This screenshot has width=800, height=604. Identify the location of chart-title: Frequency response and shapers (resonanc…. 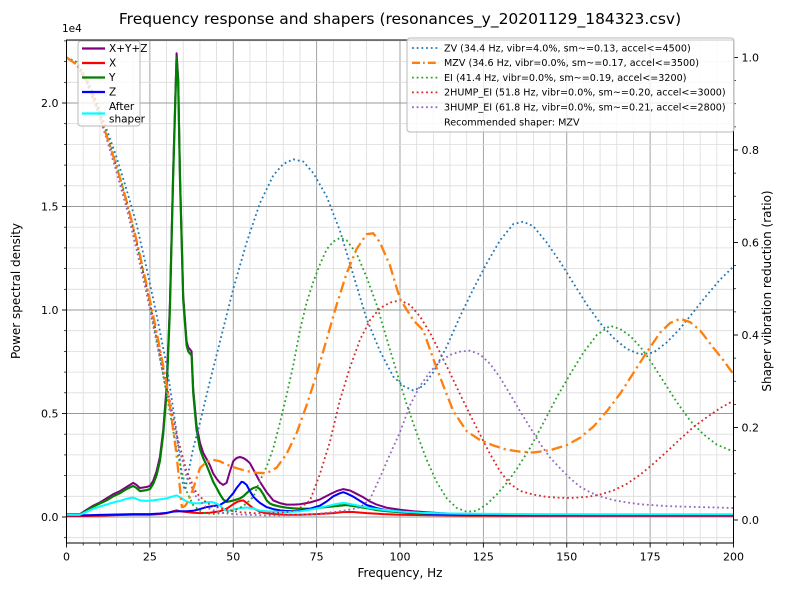
(400, 19).